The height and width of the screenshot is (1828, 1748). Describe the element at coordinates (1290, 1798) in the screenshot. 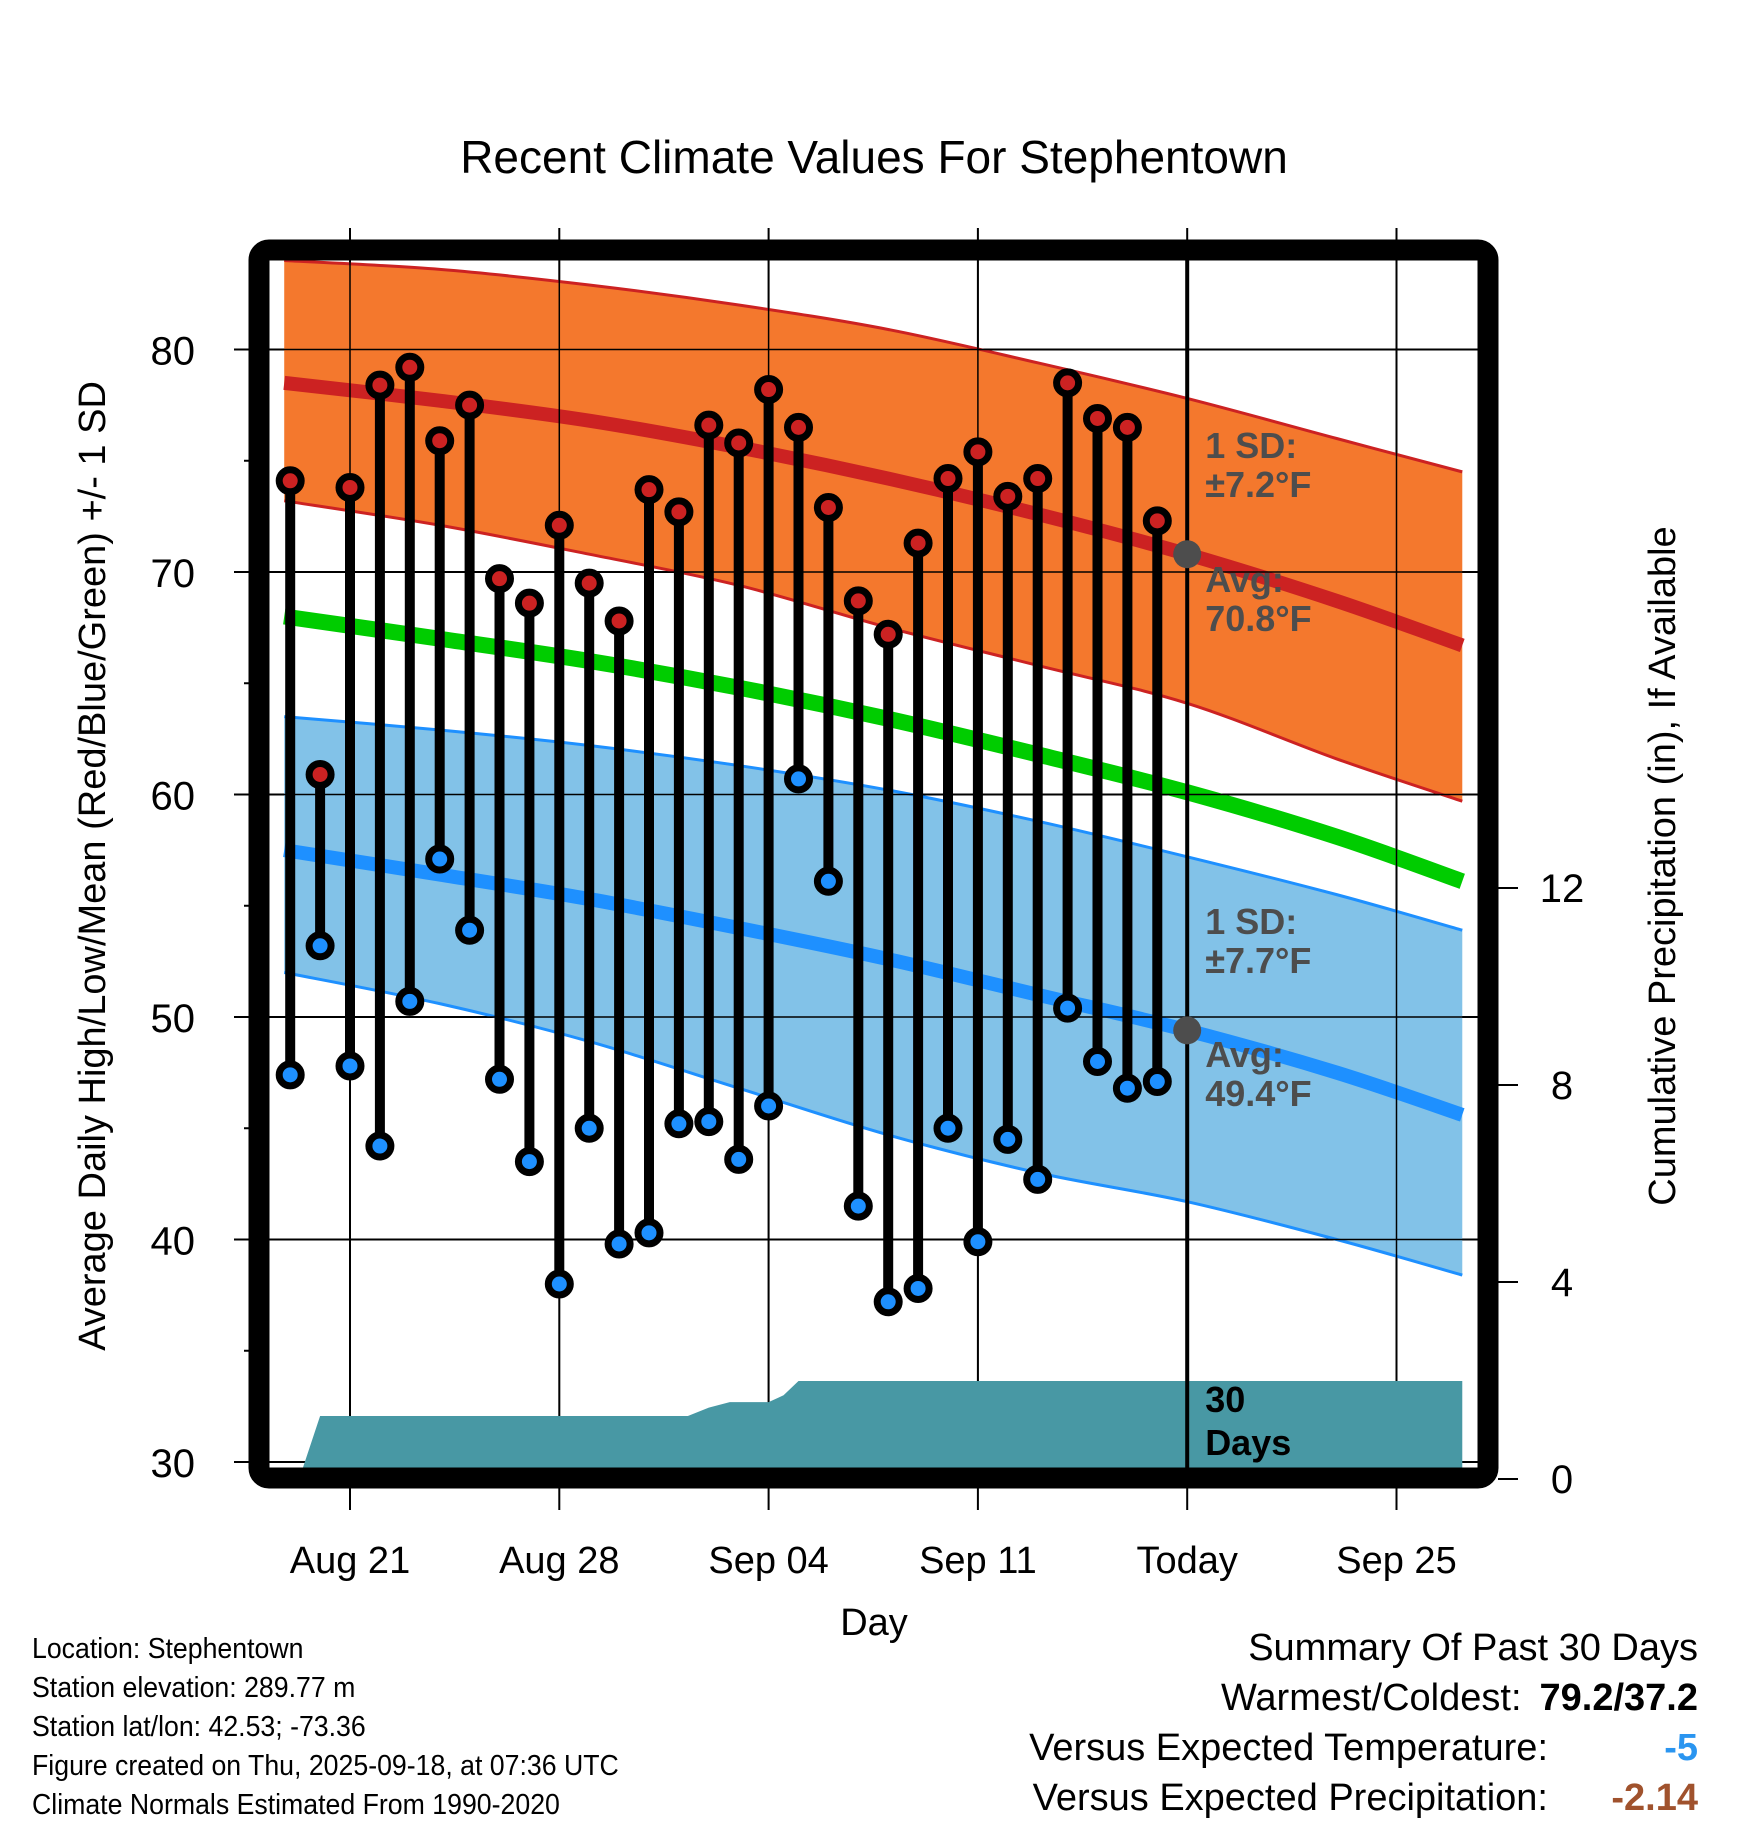

I see `precip-label: Versus Expected Precipitation:` at that location.